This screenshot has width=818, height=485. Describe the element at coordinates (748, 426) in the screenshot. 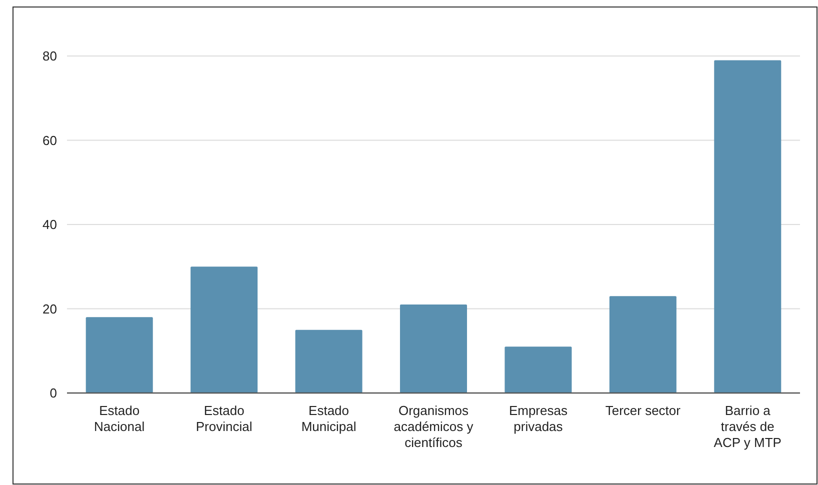

I see `x-tick-label: Barrio a través de ACP y MTP` at that location.